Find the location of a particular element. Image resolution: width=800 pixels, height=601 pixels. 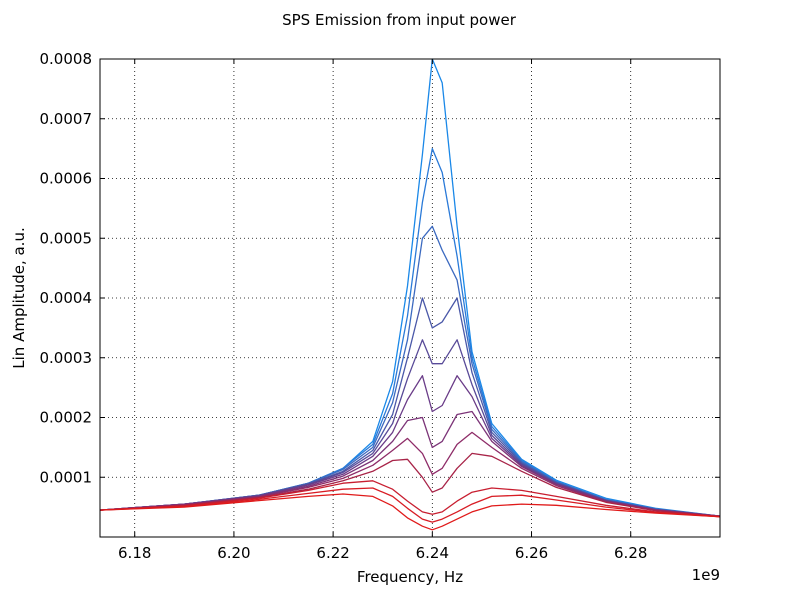

chart-title: SPS Emission from input power is located at coordinates (399, 20).